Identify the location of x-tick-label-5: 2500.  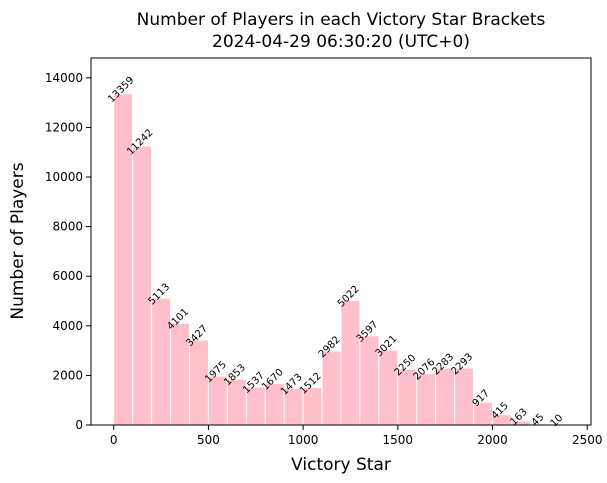
(587, 440).